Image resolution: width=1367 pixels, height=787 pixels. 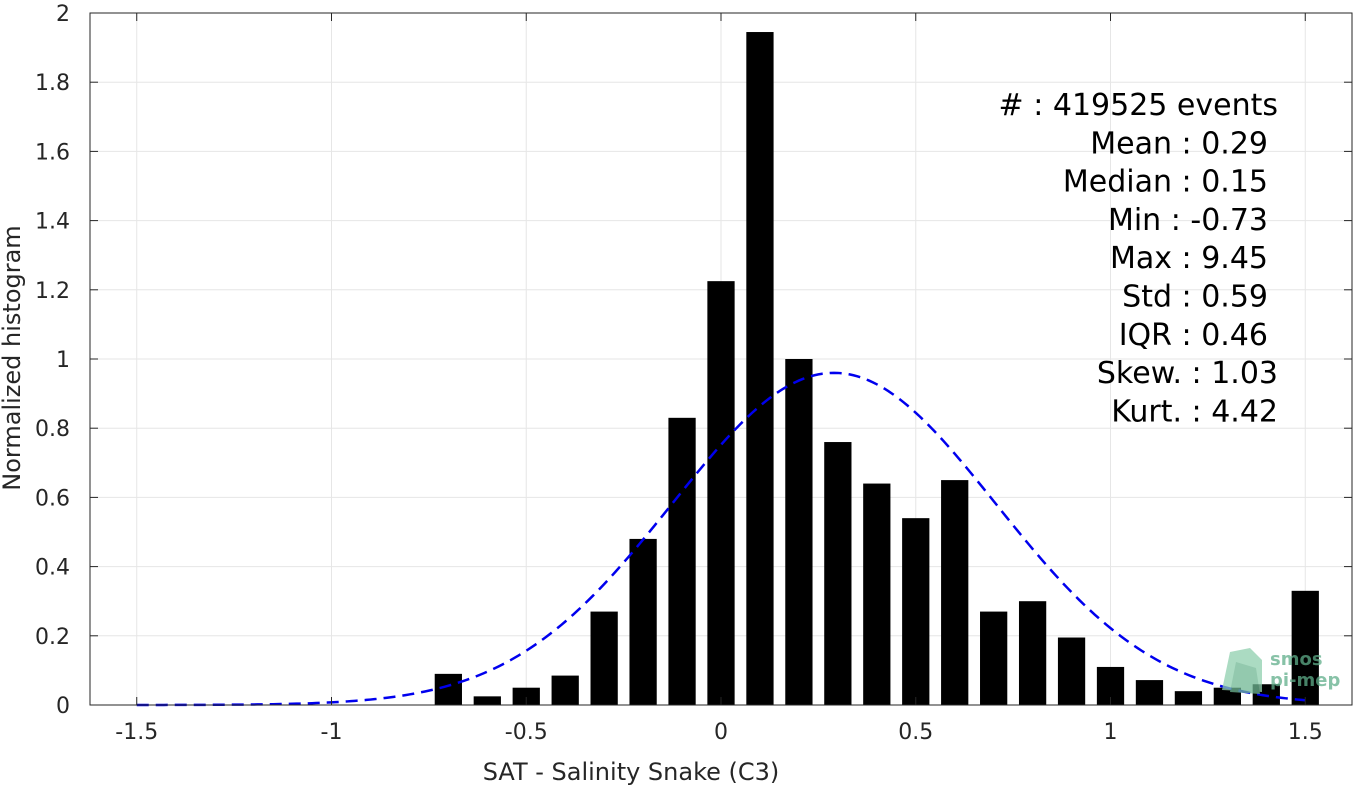 I want to click on smos-pi-mep-logo: smos pi-mep, so click(x=1281, y=671).